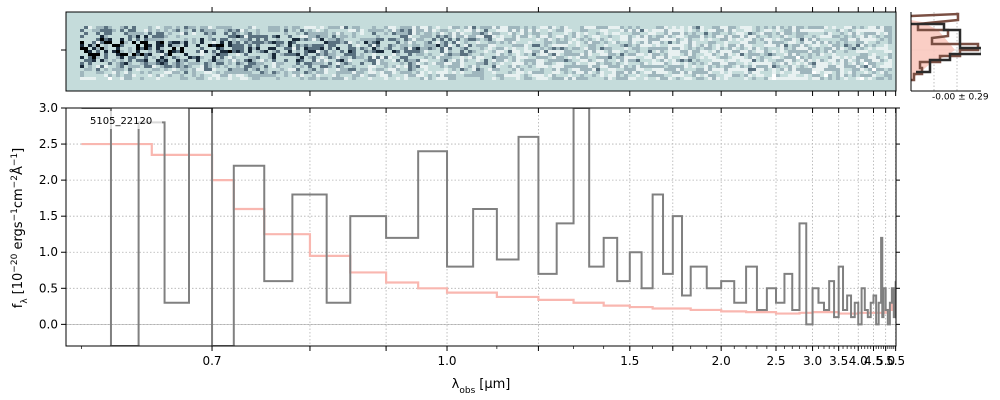 The width and height of the screenshot is (1000, 400). What do you see at coordinates (446, 361) in the screenshot?
I see `x-tick-label: 1.0` at bounding box center [446, 361].